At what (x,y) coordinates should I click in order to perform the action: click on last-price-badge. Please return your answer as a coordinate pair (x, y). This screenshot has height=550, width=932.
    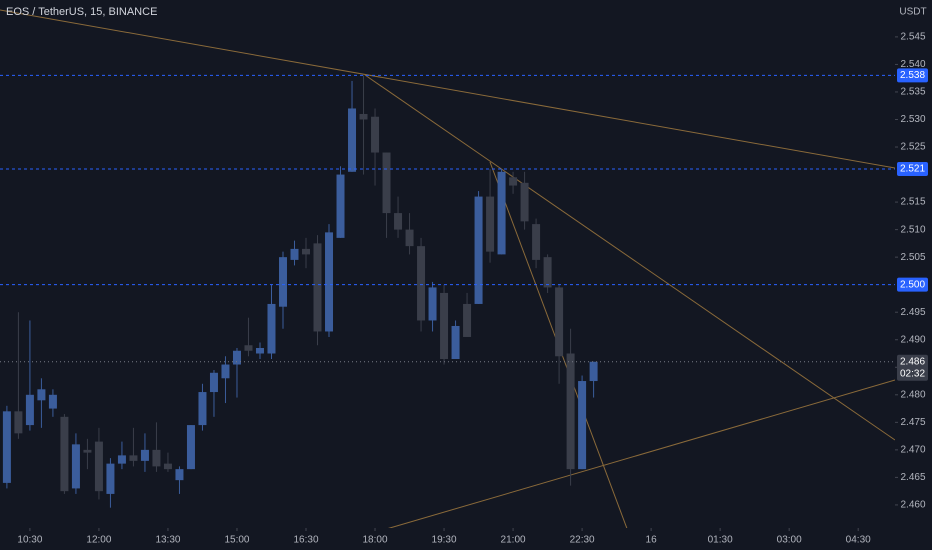
    Looking at the image, I should click on (912, 367).